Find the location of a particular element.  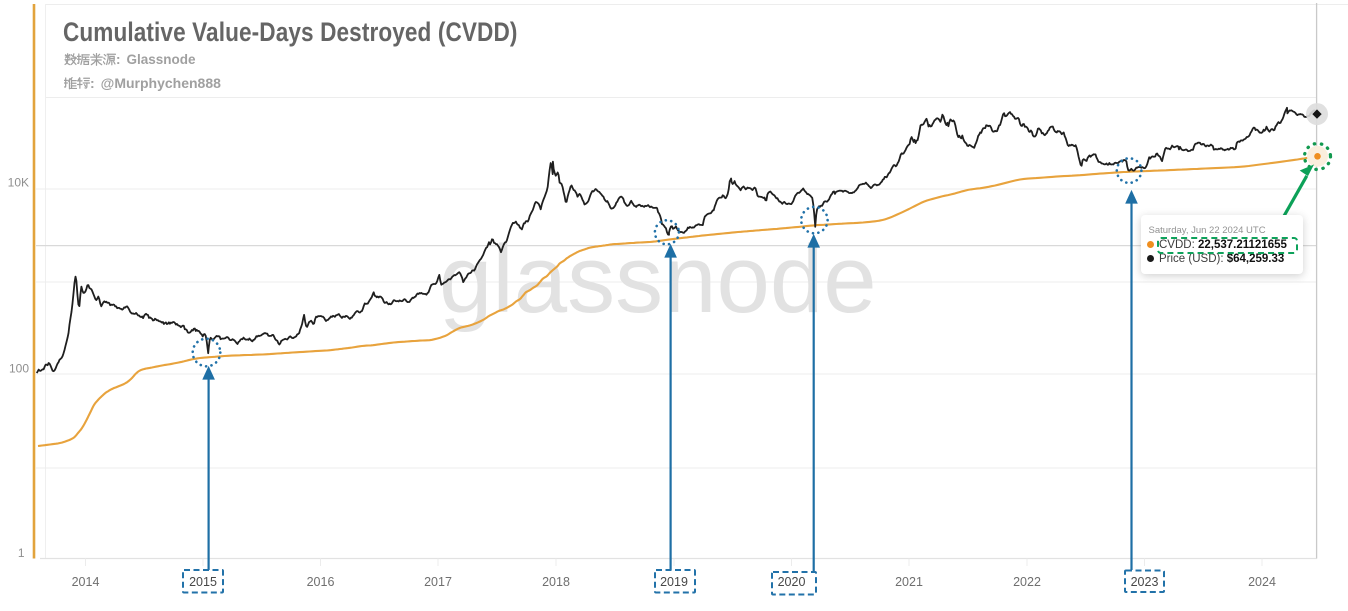

svg-text: 2023 is located at coordinates (1145, 582).